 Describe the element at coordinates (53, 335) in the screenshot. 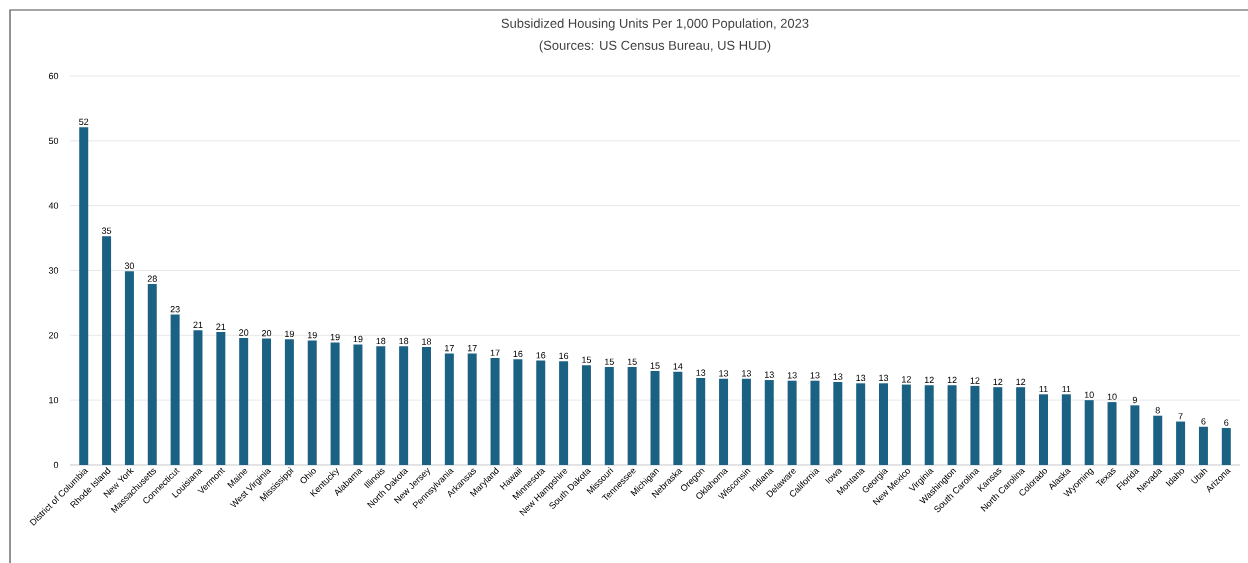

I see `y-tick-label: 20` at that location.